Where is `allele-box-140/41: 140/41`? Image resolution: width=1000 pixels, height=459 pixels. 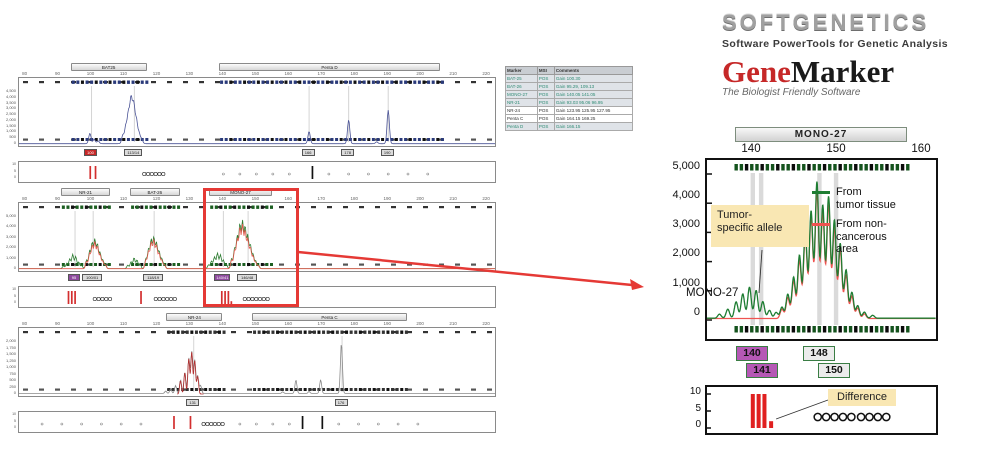
allele-box-140/41: 140/41 is located at coordinates (222, 277).